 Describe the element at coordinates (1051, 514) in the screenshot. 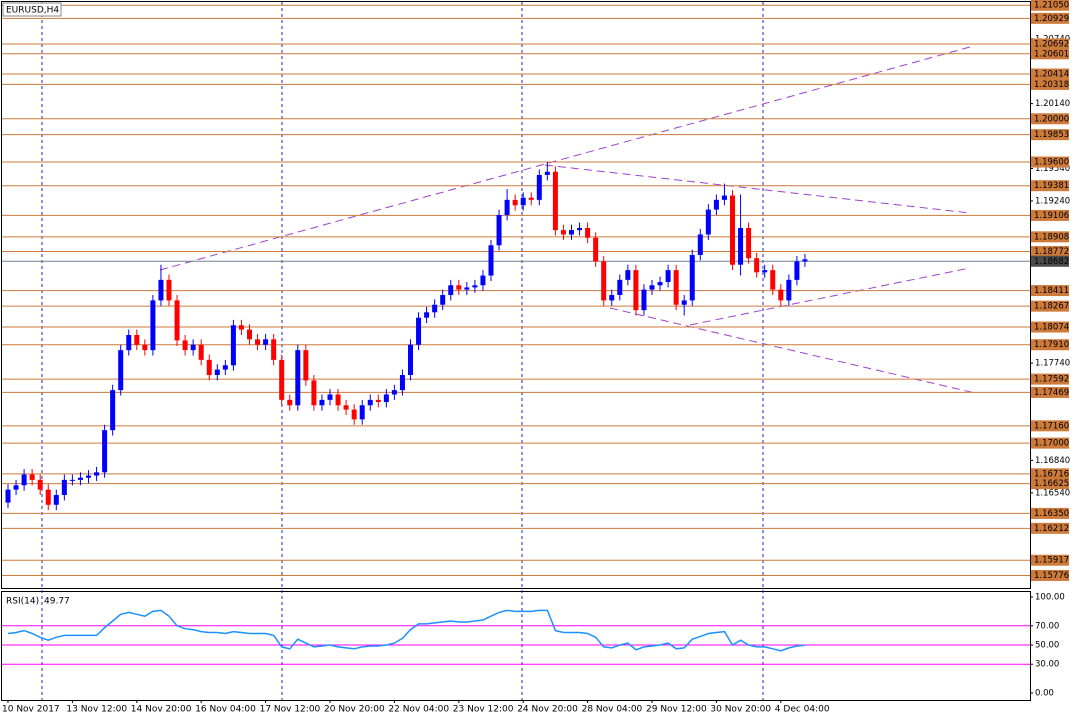

I see `level-label: 1.16350` at that location.